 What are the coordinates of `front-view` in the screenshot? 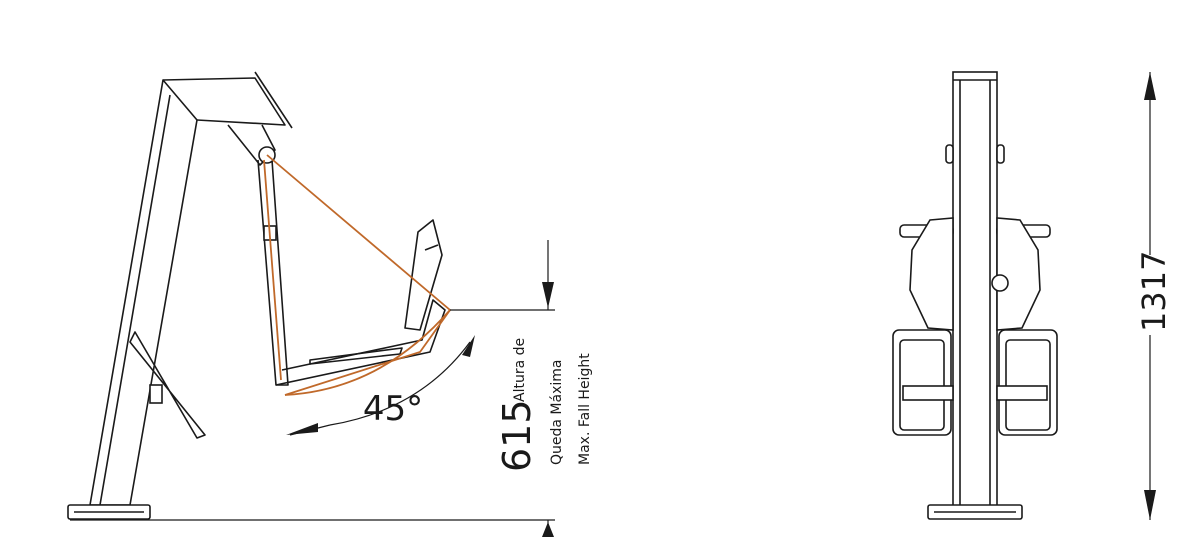 It's located at (975, 295).